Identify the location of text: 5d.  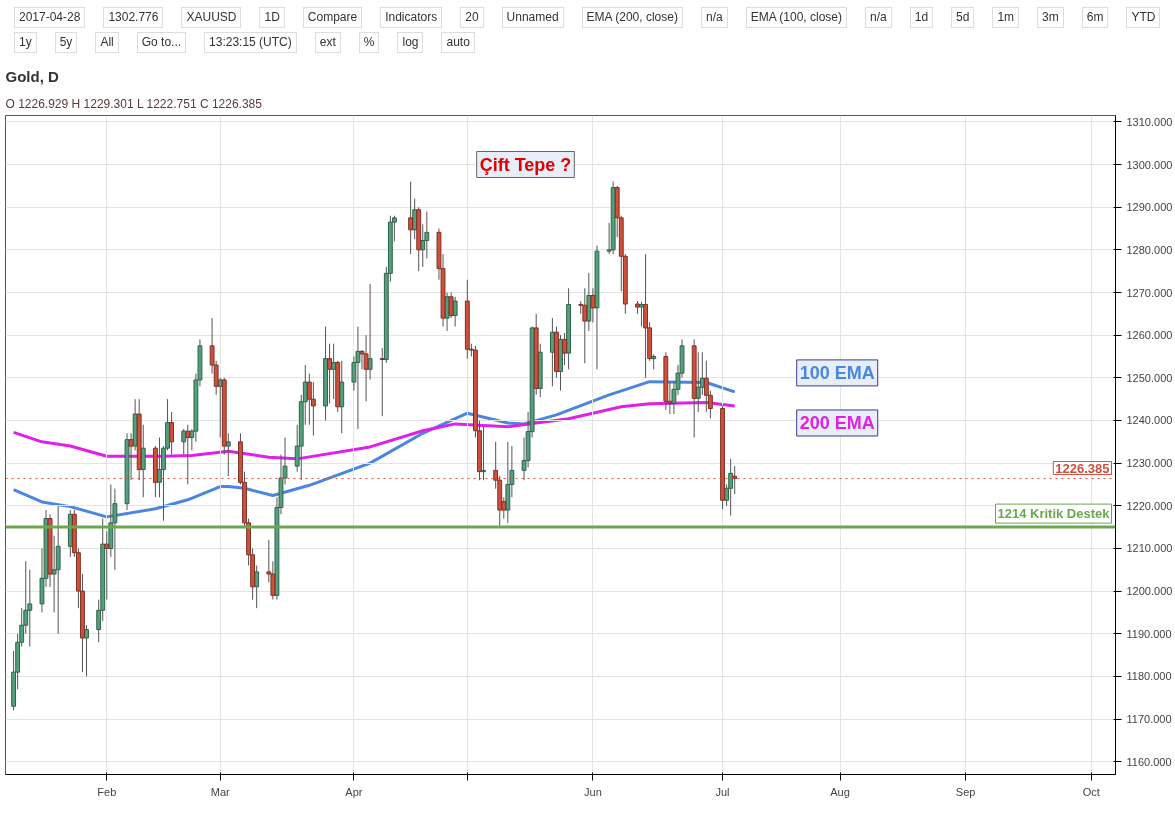
(963, 18).